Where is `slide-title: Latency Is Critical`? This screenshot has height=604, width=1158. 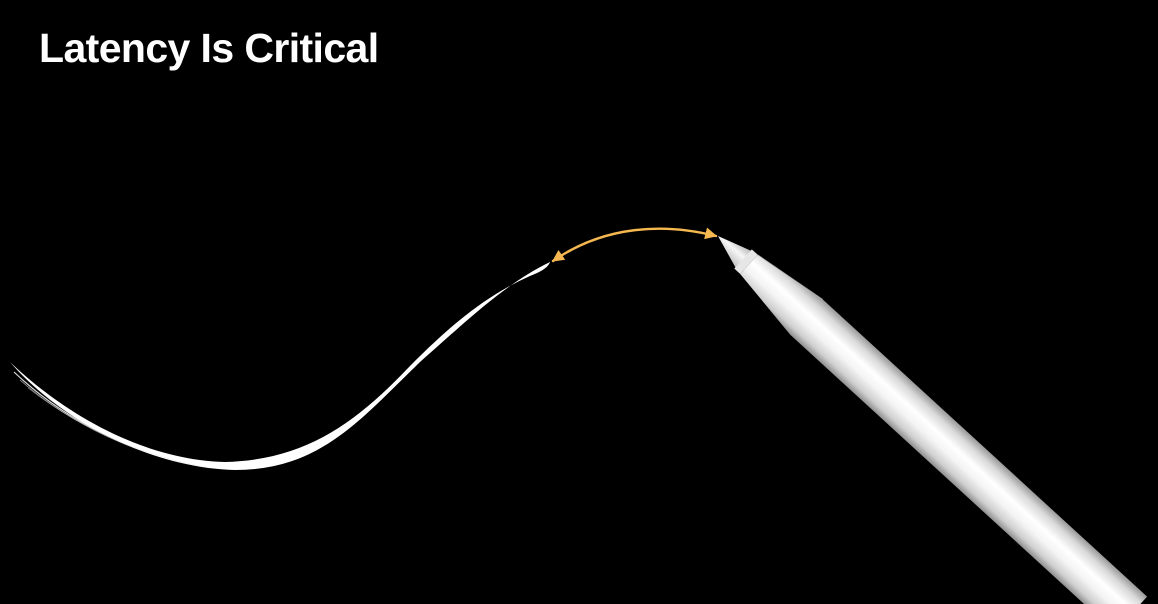
slide-title: Latency Is Critical is located at coordinates (209, 48).